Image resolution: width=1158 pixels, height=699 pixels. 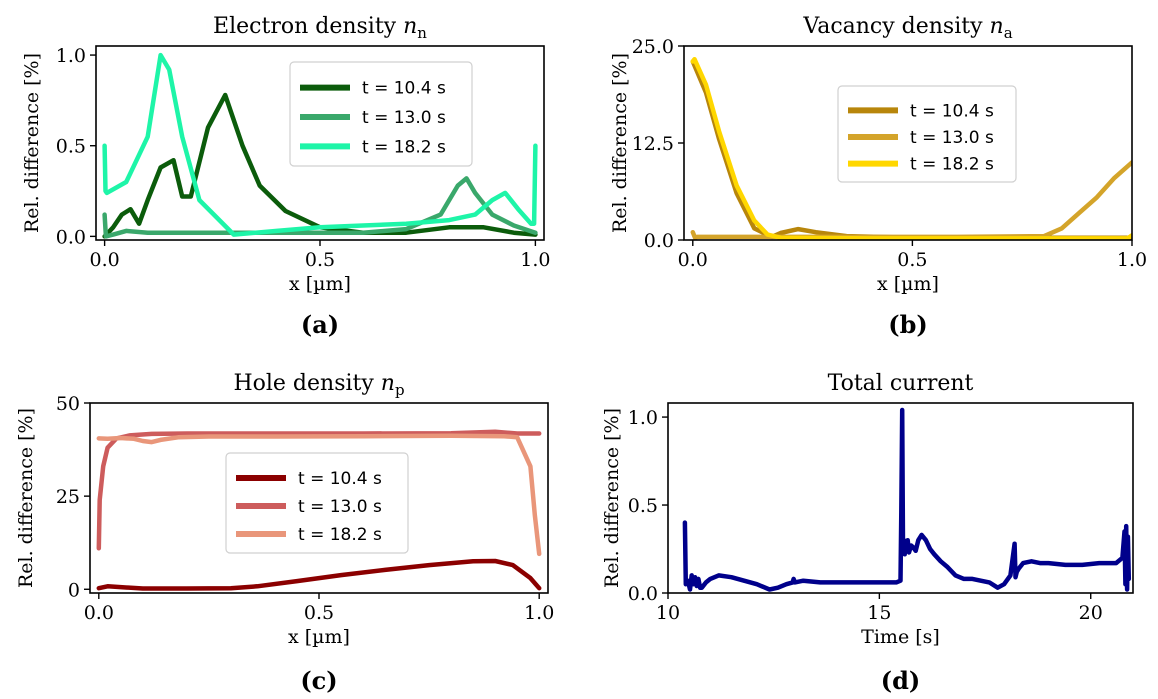 What do you see at coordinates (668, 613) in the screenshot?
I see `x-tick-label: 10` at bounding box center [668, 613].